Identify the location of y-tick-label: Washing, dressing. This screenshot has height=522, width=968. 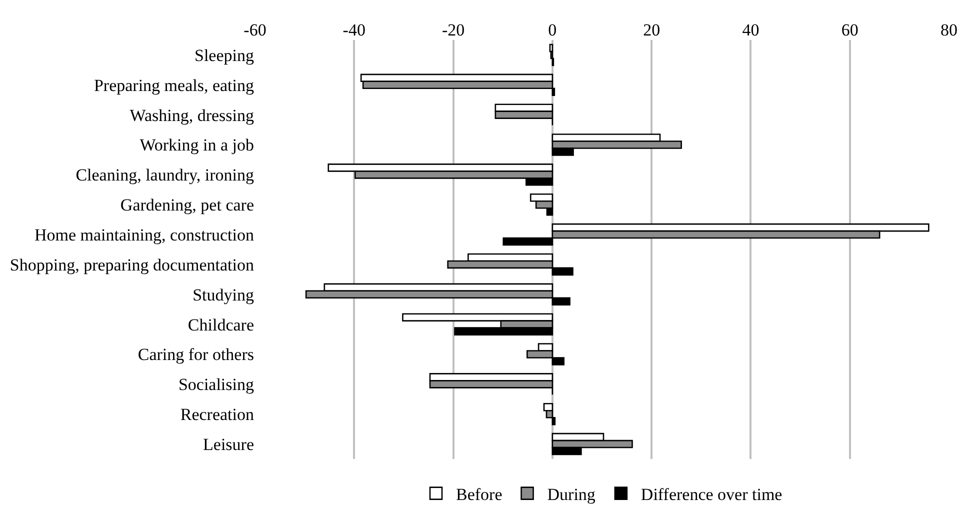
(192, 115).